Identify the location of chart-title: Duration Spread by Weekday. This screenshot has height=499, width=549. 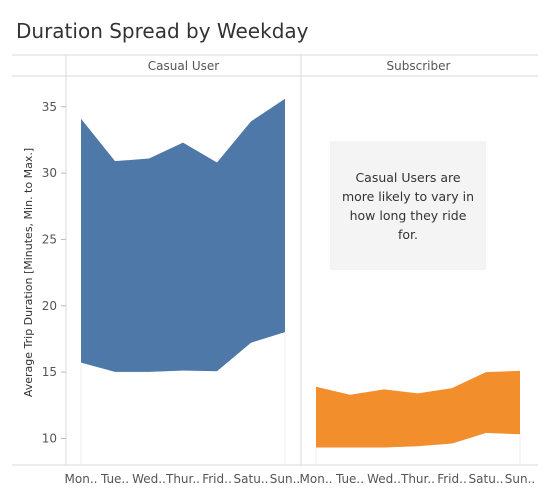
(162, 31).